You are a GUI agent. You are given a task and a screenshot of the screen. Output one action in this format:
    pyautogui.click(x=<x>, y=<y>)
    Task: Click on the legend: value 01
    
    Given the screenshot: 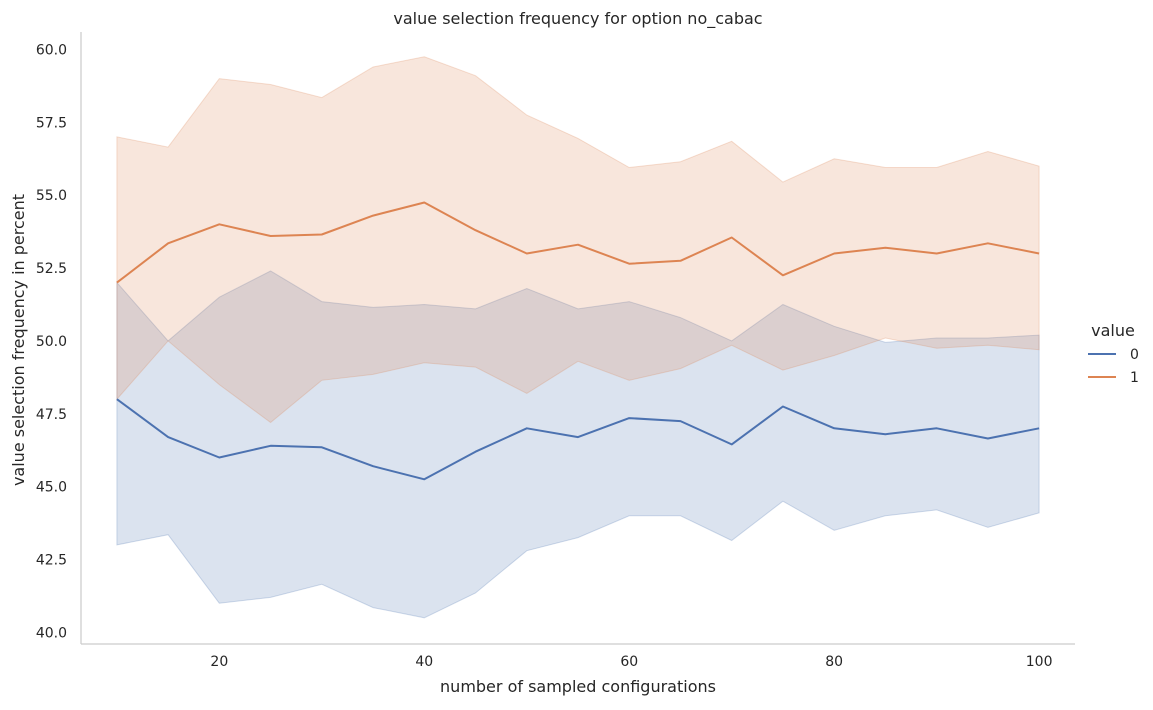 What is the action you would take?
    pyautogui.click(x=1113, y=353)
    